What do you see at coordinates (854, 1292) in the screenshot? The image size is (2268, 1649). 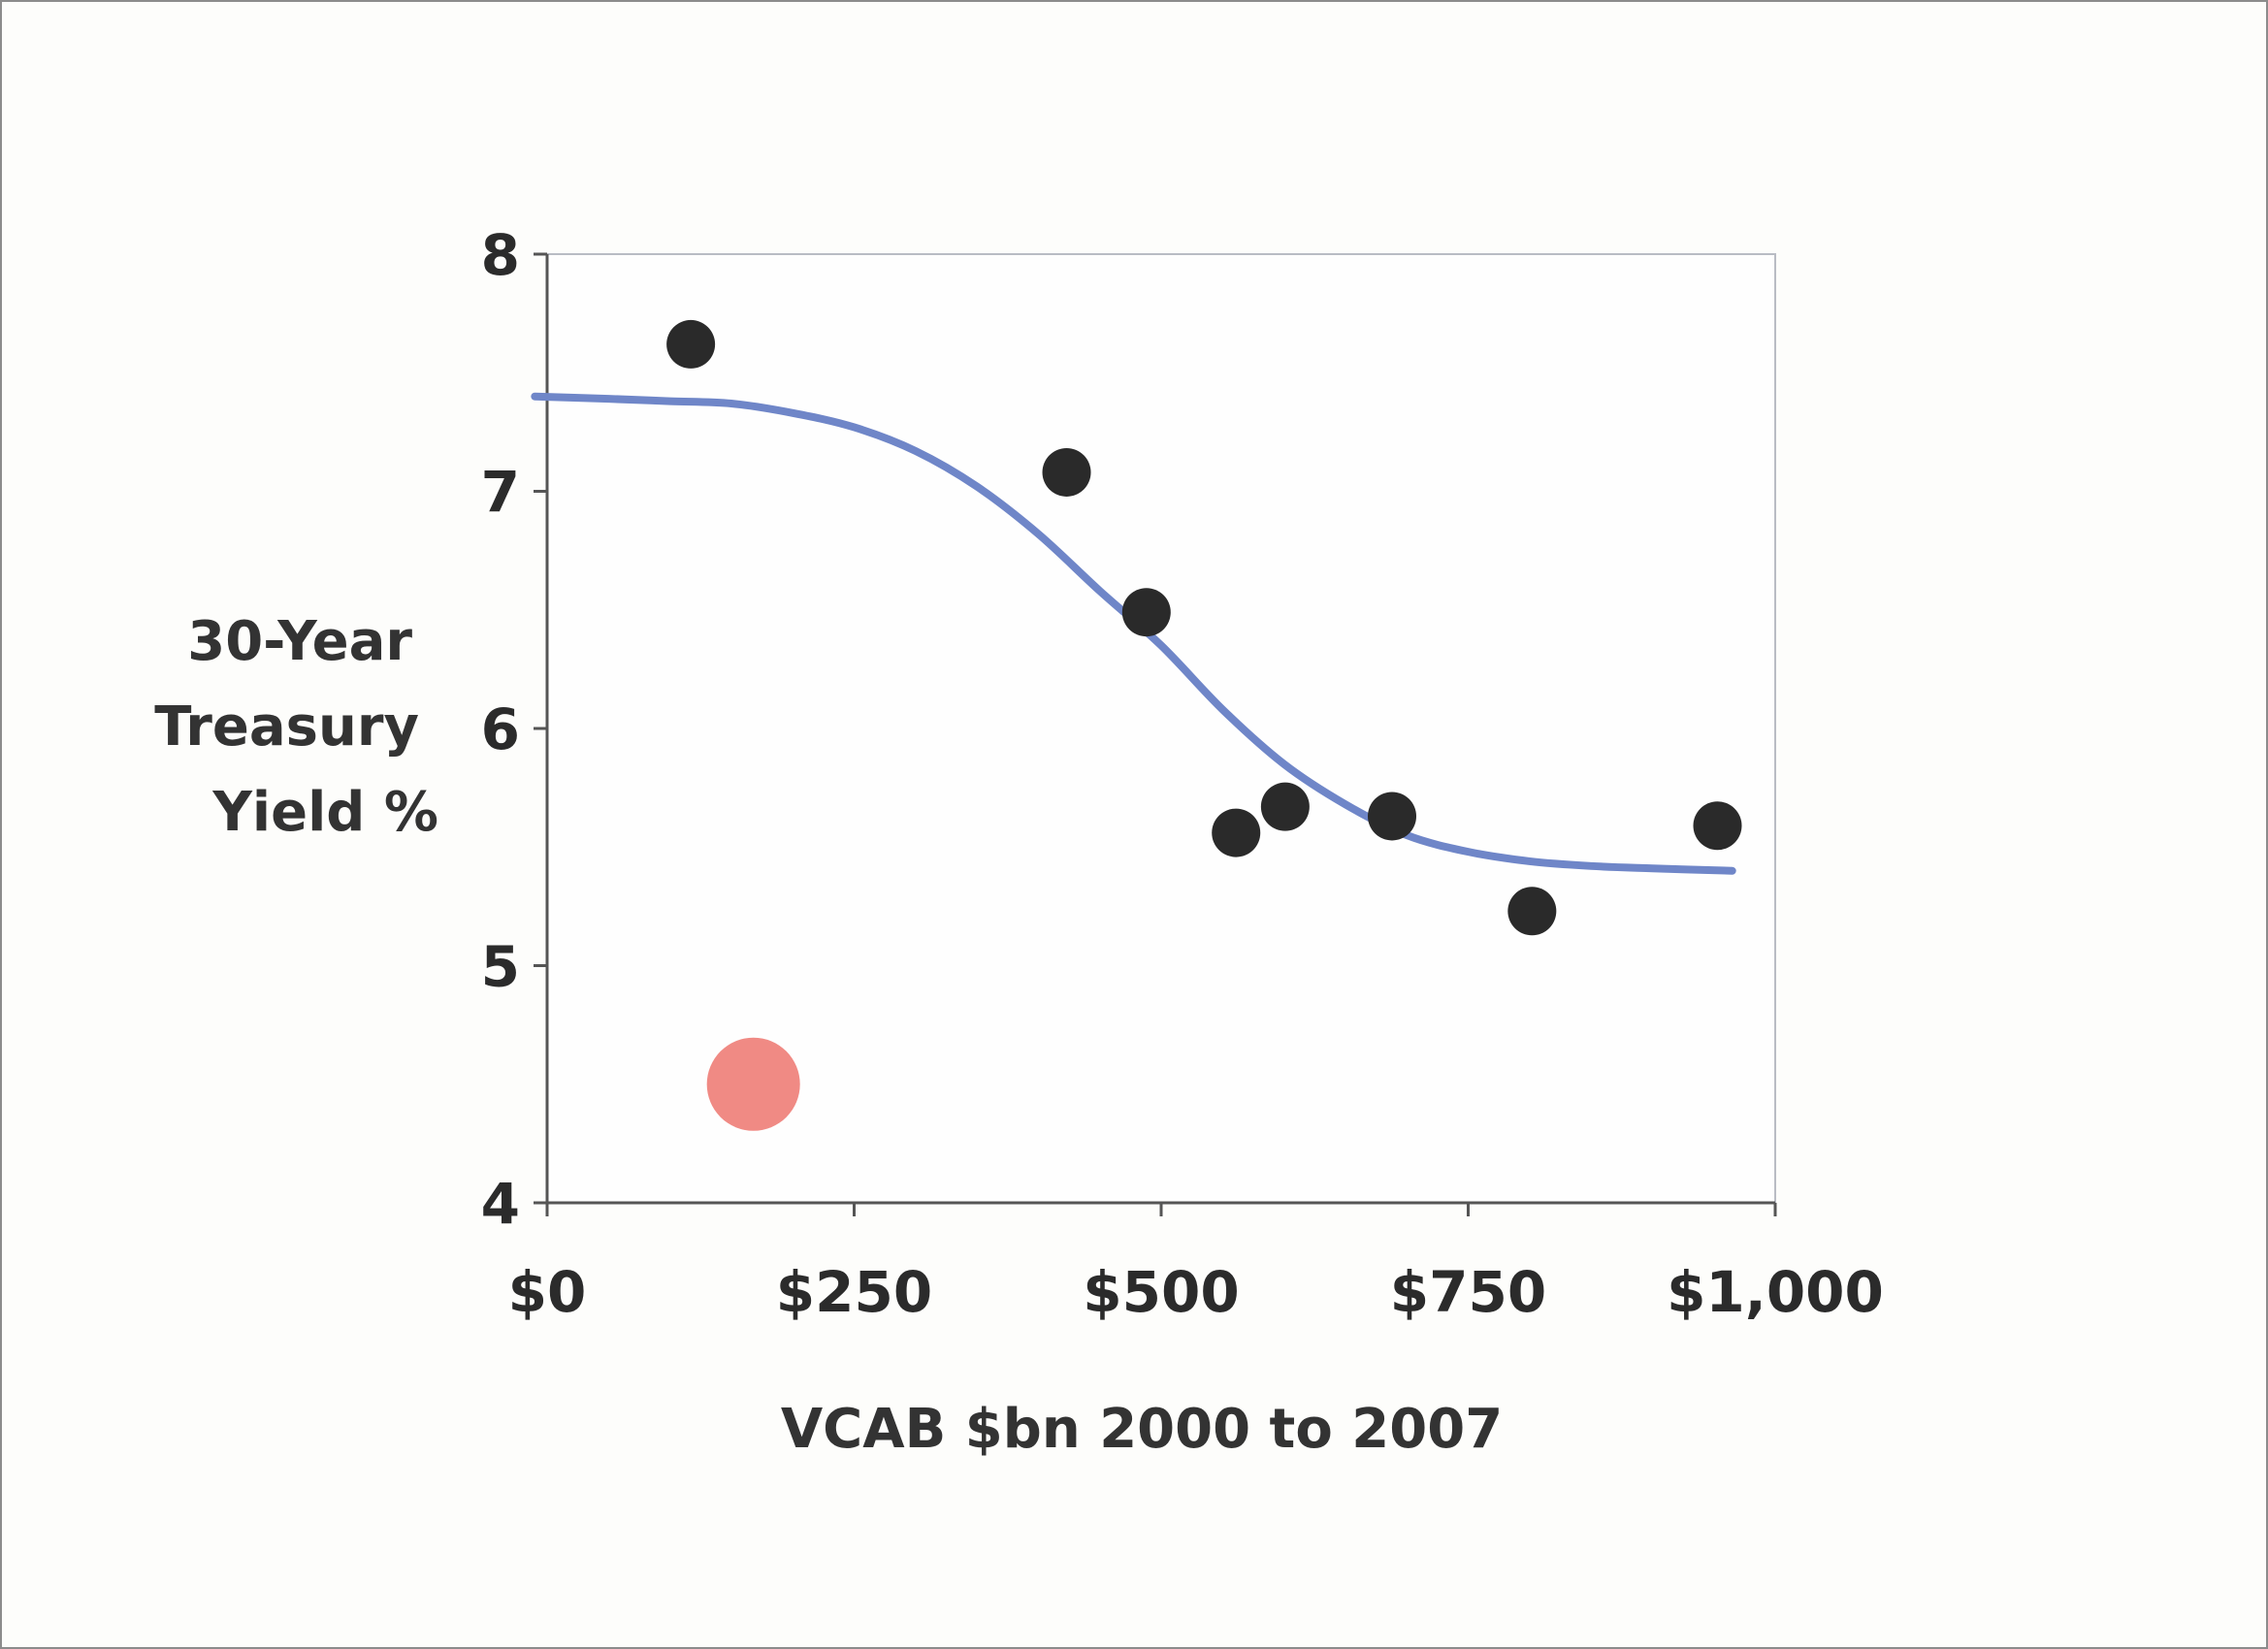 I see `x-tick-label: $250` at bounding box center [854, 1292].